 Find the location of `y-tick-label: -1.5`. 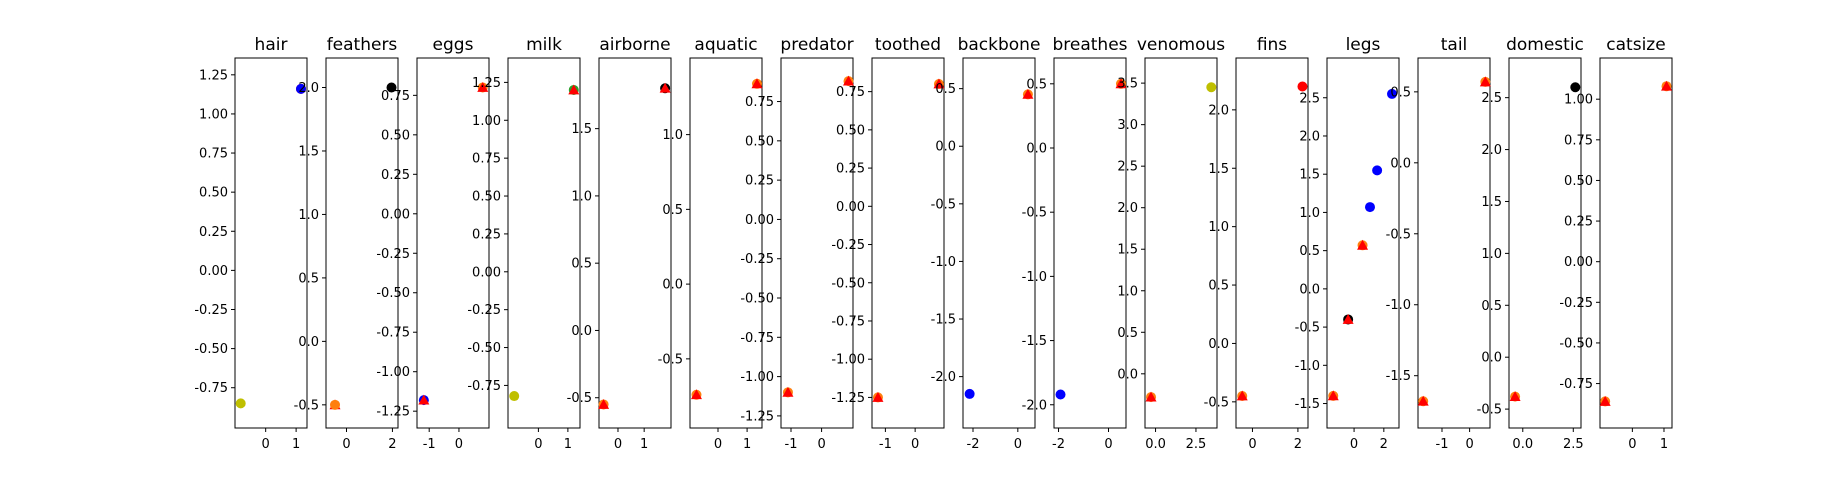

y-tick-label: -1.5 is located at coordinates (943, 320).